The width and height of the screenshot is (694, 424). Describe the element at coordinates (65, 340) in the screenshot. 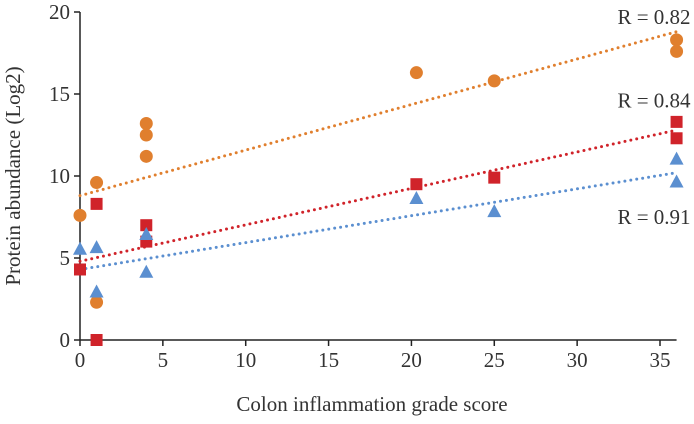

I see `y-tick-label: 0` at that location.